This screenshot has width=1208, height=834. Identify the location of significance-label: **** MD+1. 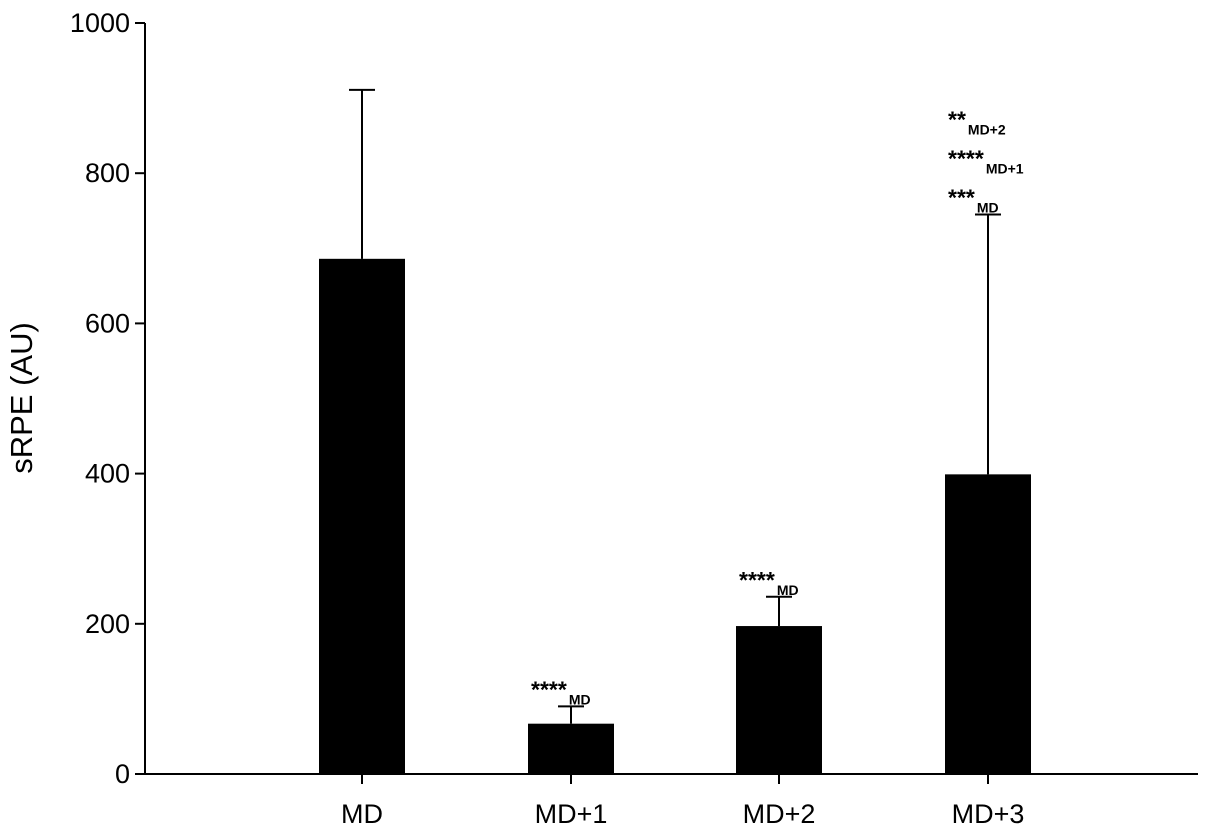
(986, 161).